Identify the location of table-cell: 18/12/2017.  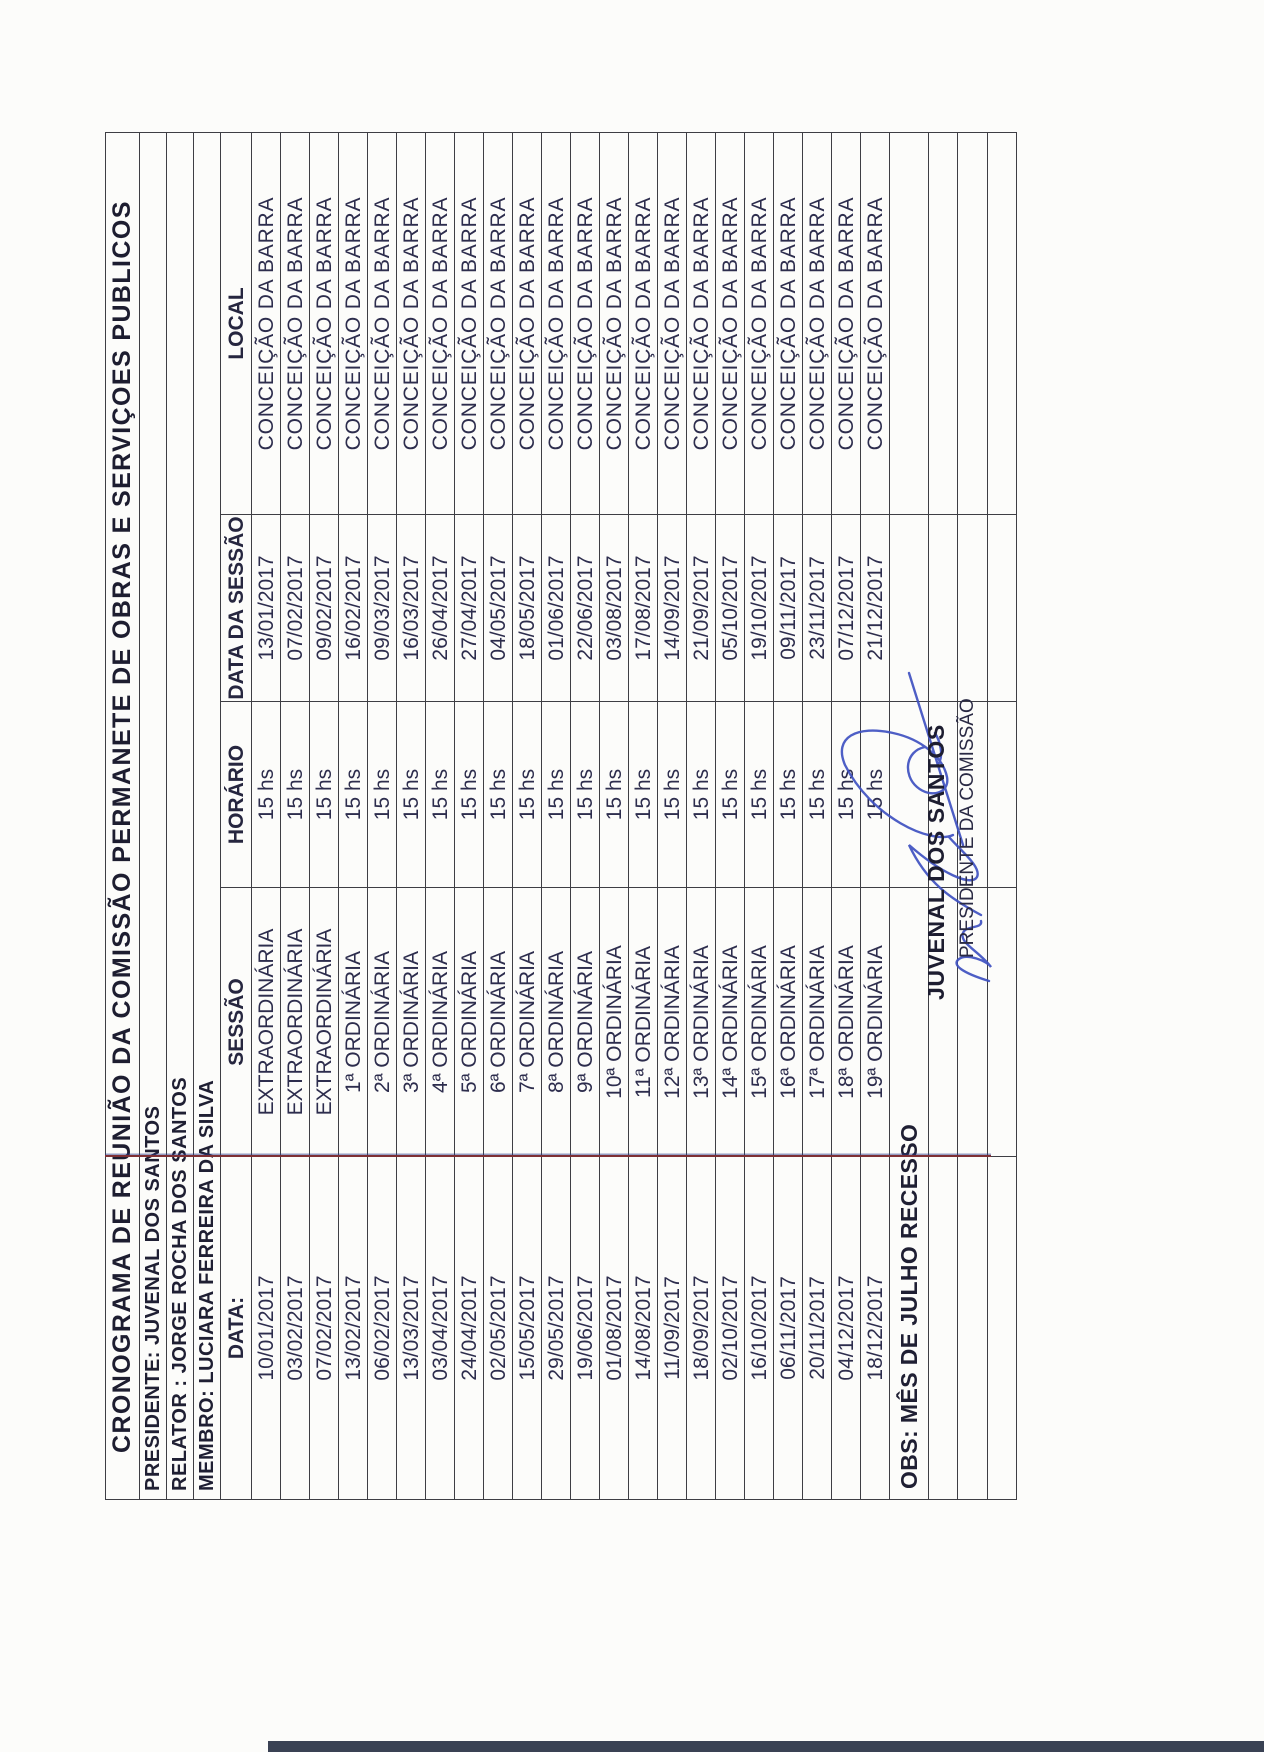
(875, 1328).